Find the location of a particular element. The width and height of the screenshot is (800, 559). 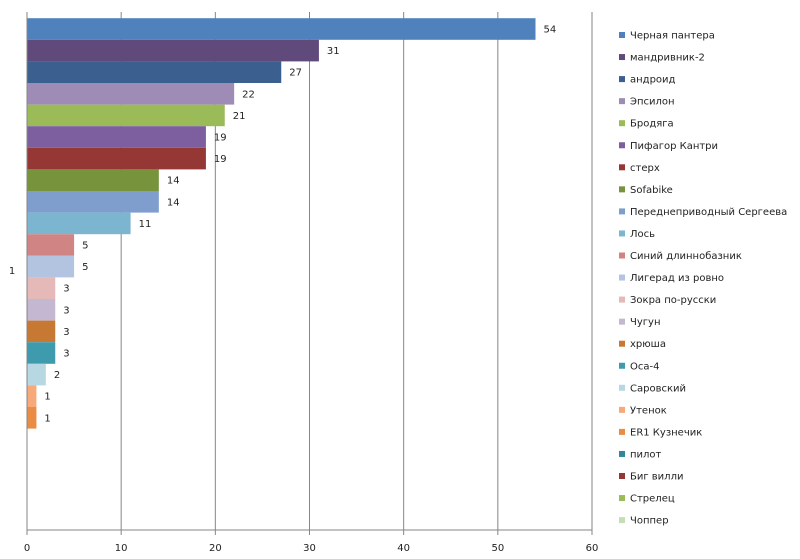

legend-label: мандривник-2 is located at coordinates (667, 58).